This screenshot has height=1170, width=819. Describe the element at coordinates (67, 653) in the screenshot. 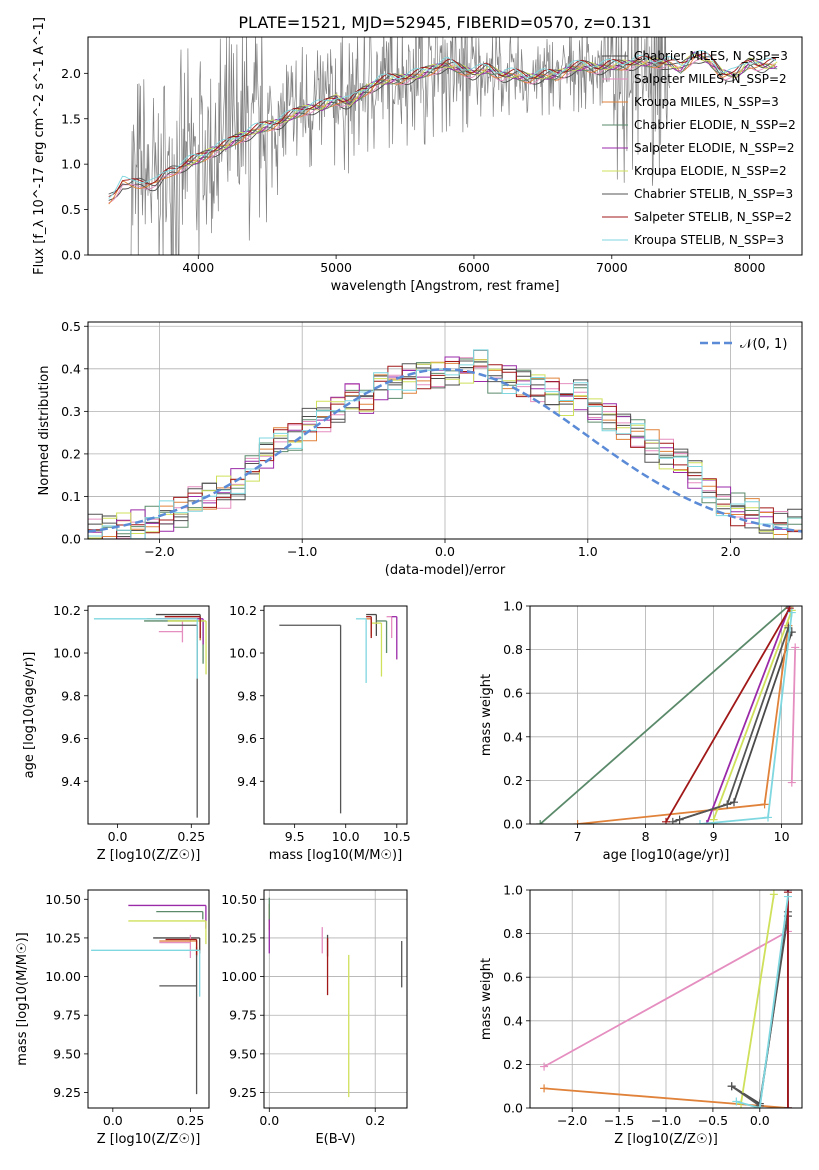

I see `age-vs-Z-ytick-label: 10.0` at that location.